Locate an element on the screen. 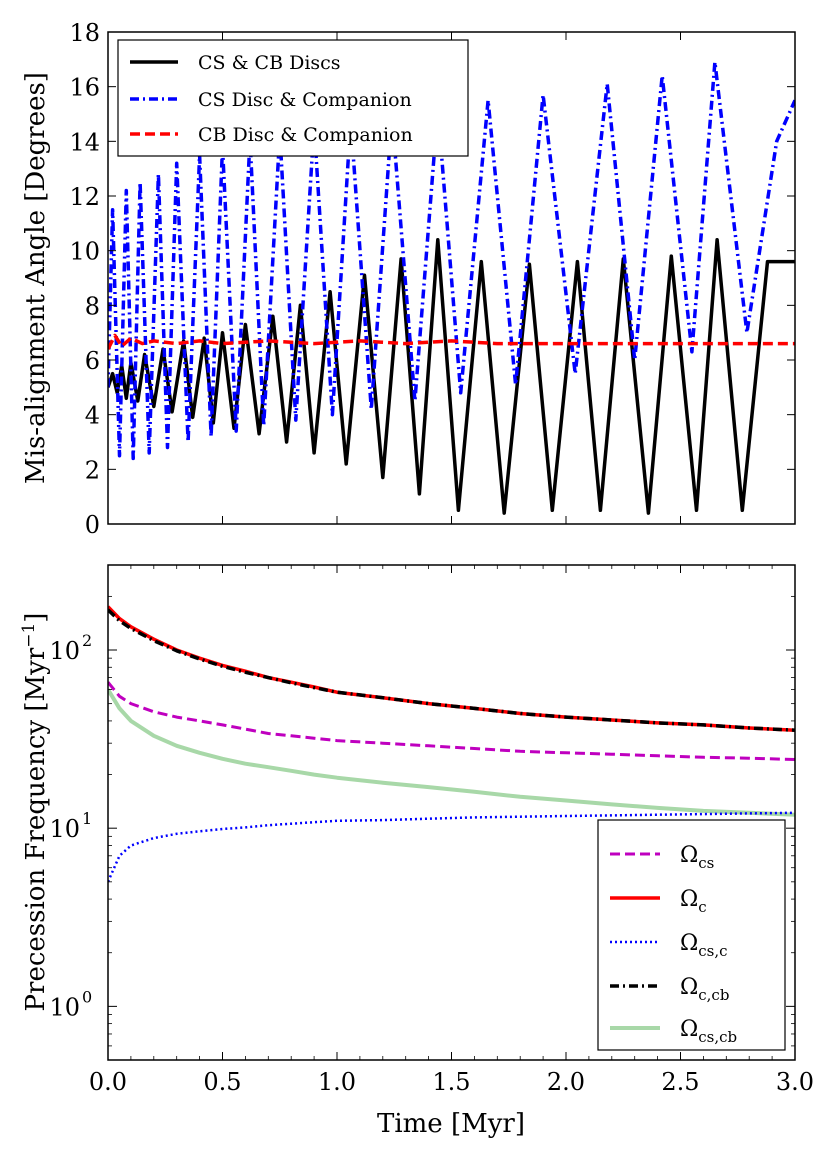  legend-label-omega-cs-cb: Ωcs,cb is located at coordinates (708, 1031).